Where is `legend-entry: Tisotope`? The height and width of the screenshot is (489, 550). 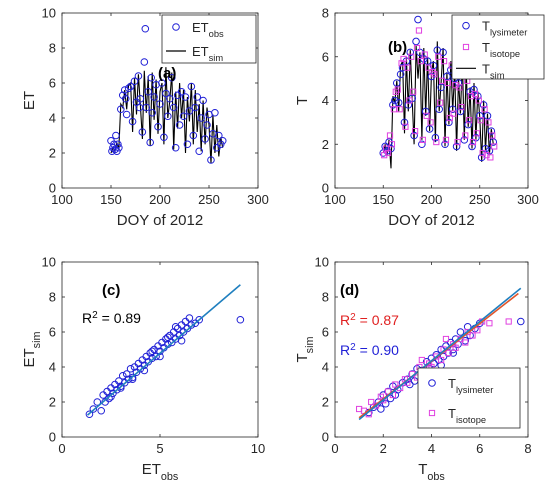
legend-entry: Tisotope is located at coordinates (467, 415).